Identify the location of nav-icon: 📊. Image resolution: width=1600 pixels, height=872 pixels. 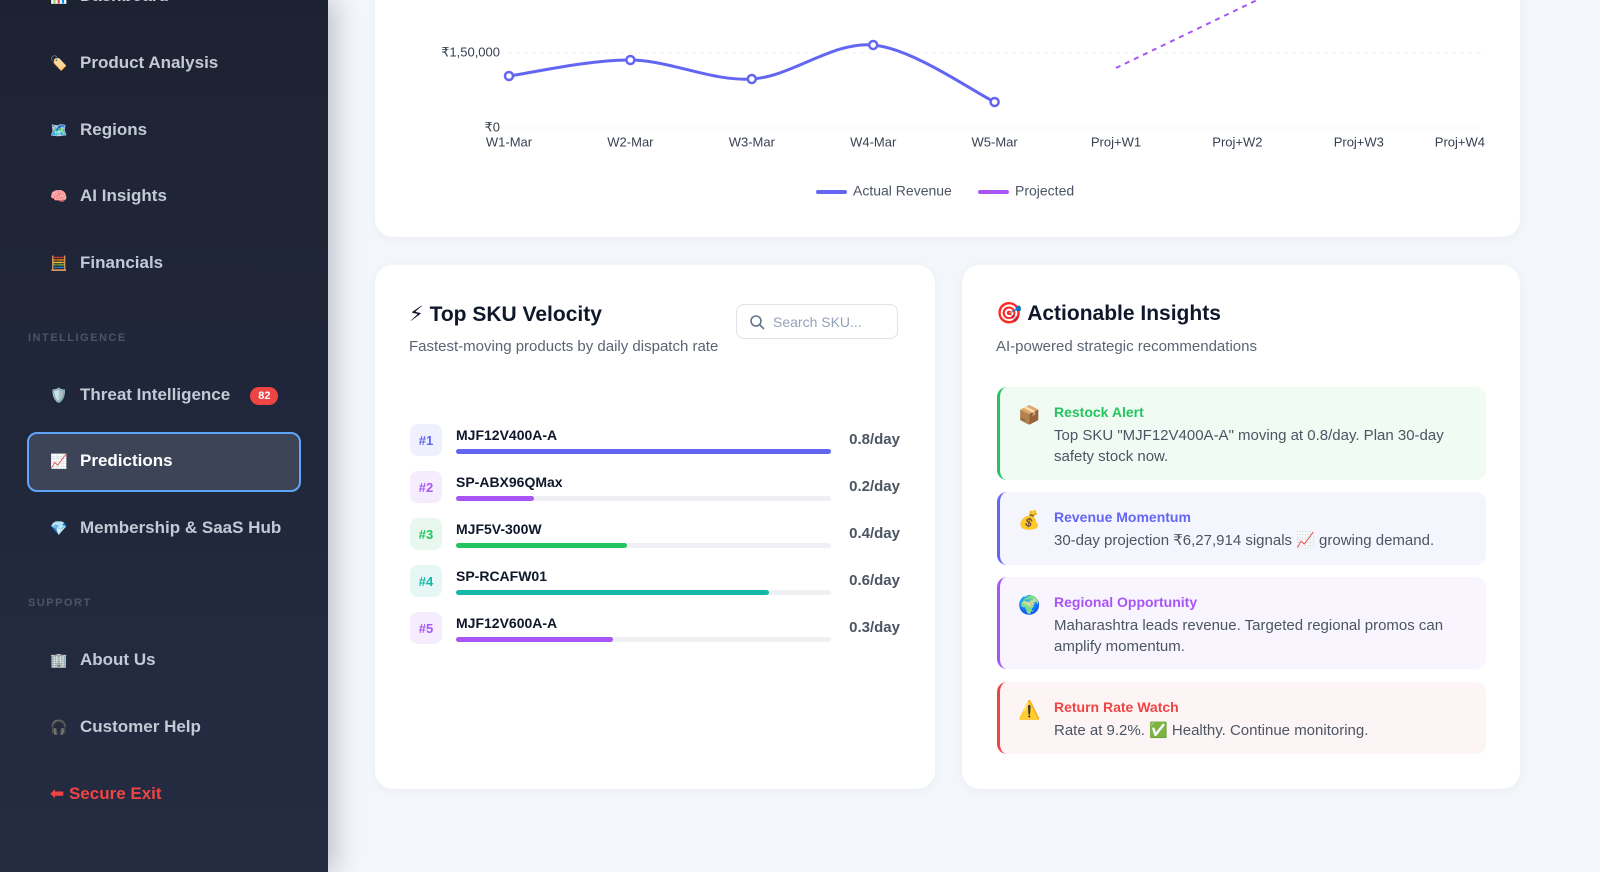
(65, 2).